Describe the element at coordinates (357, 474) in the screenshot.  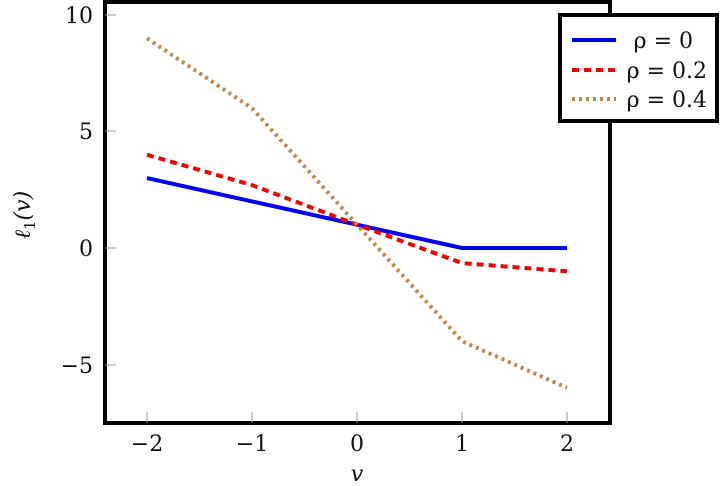
I see `x-axis-label: v` at that location.